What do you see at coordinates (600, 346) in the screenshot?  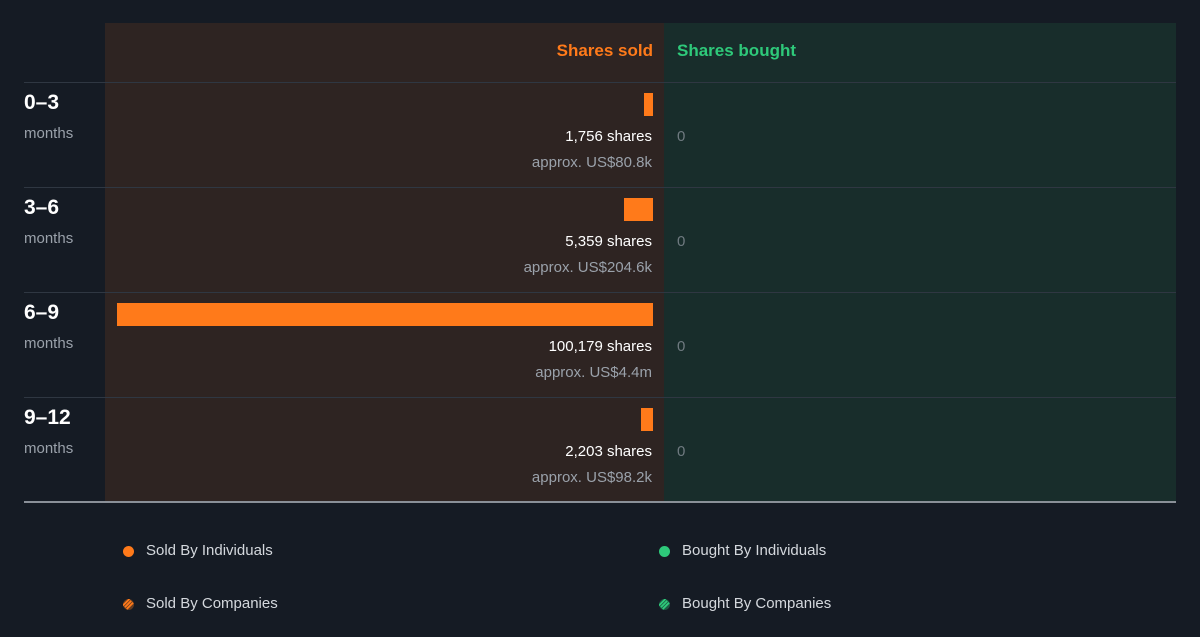 I see `shares-sold-value: 100,179 shares` at bounding box center [600, 346].